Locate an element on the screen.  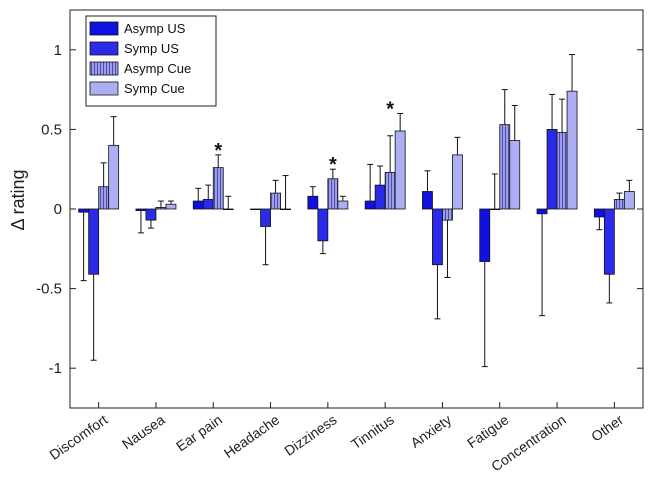
legend-label: Symp US is located at coordinates (151, 48).